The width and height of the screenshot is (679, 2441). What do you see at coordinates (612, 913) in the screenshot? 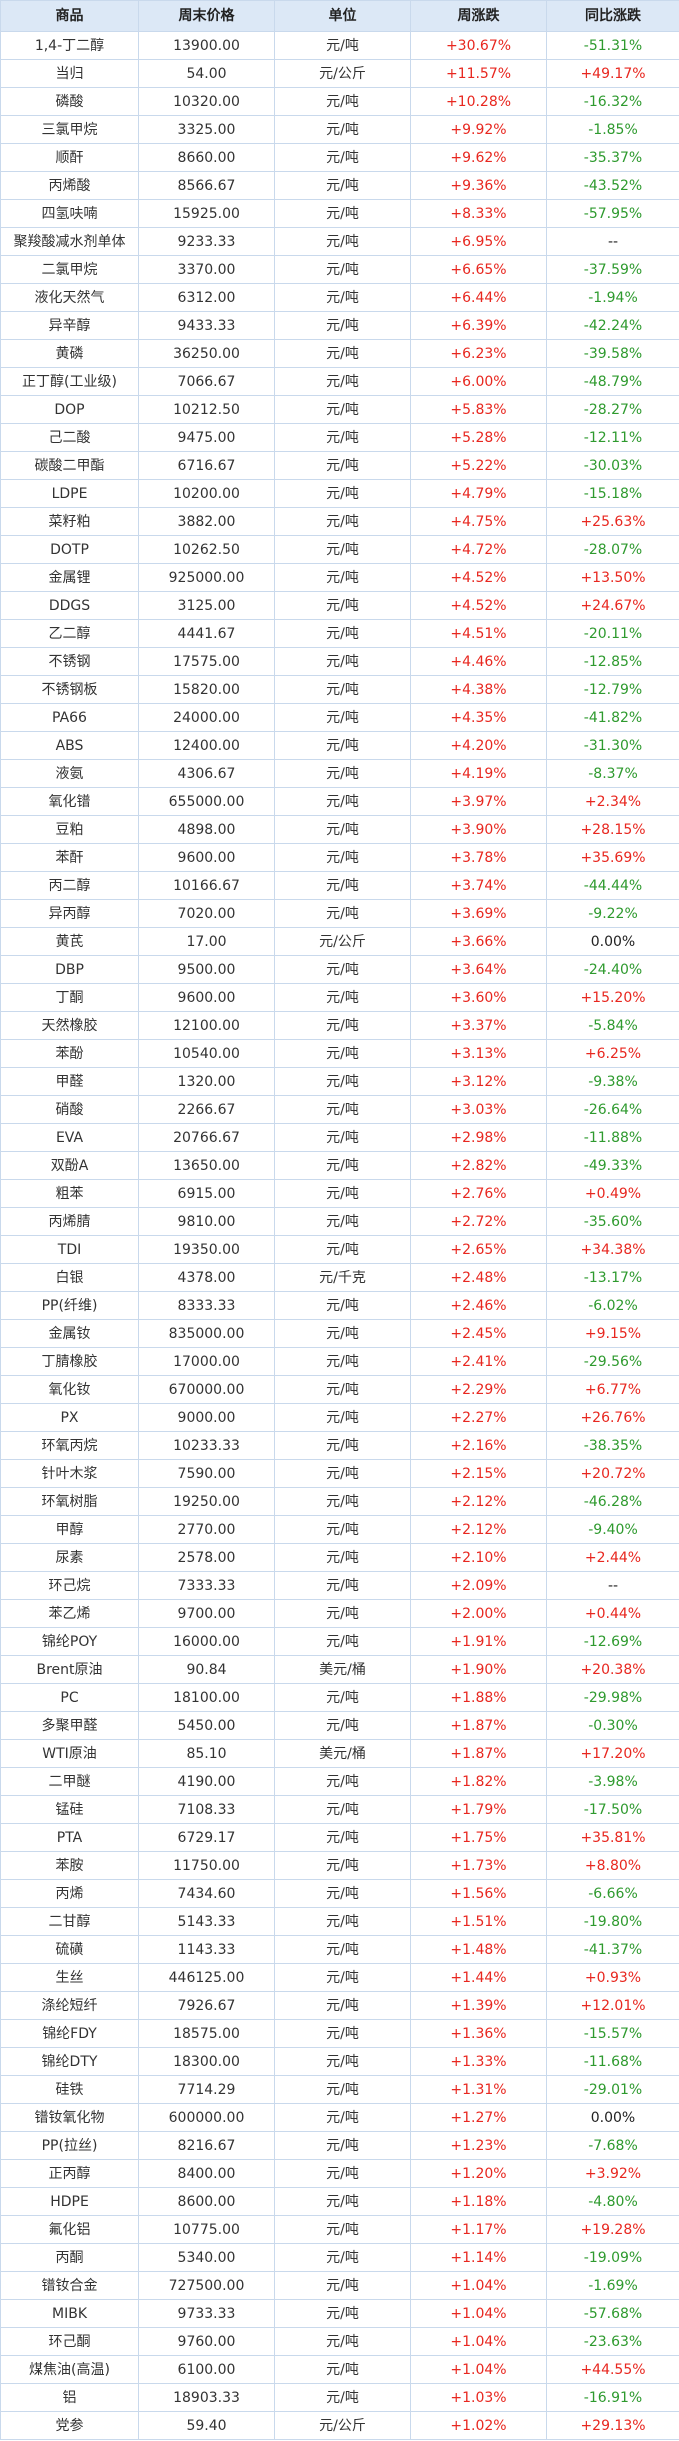
I see `yoy-change-cell: -9.22%` at bounding box center [612, 913].